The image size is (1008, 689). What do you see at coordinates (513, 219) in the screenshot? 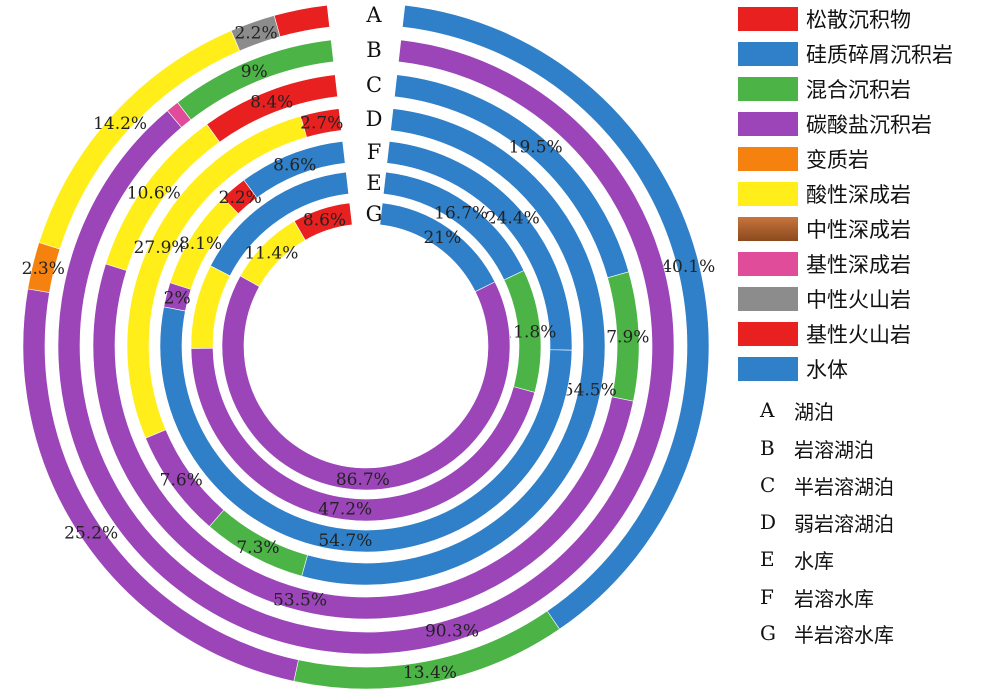
I see `segment-label: 24.4%` at bounding box center [513, 219].